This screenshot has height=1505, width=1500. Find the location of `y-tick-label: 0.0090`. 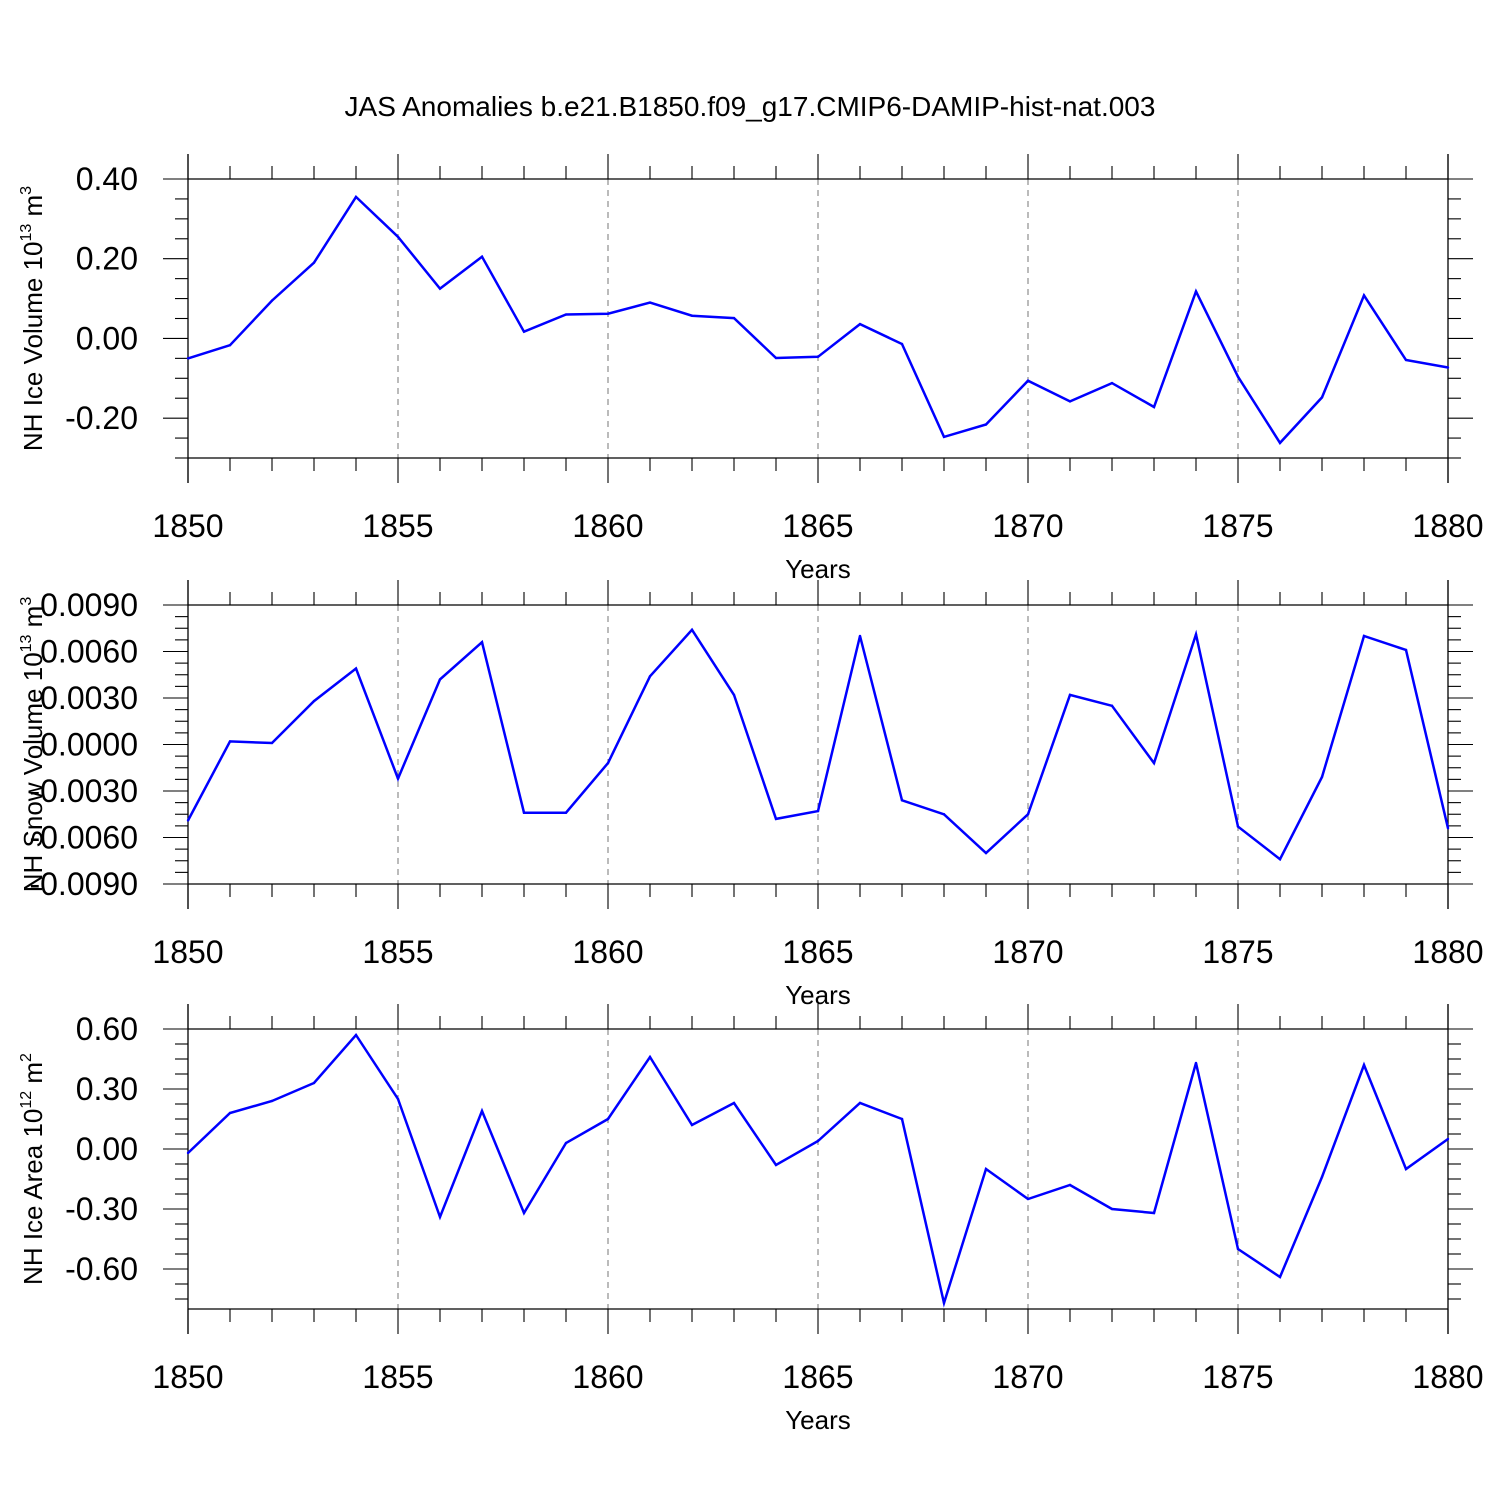

y-tick-label: 0.0090 is located at coordinates (89, 605).